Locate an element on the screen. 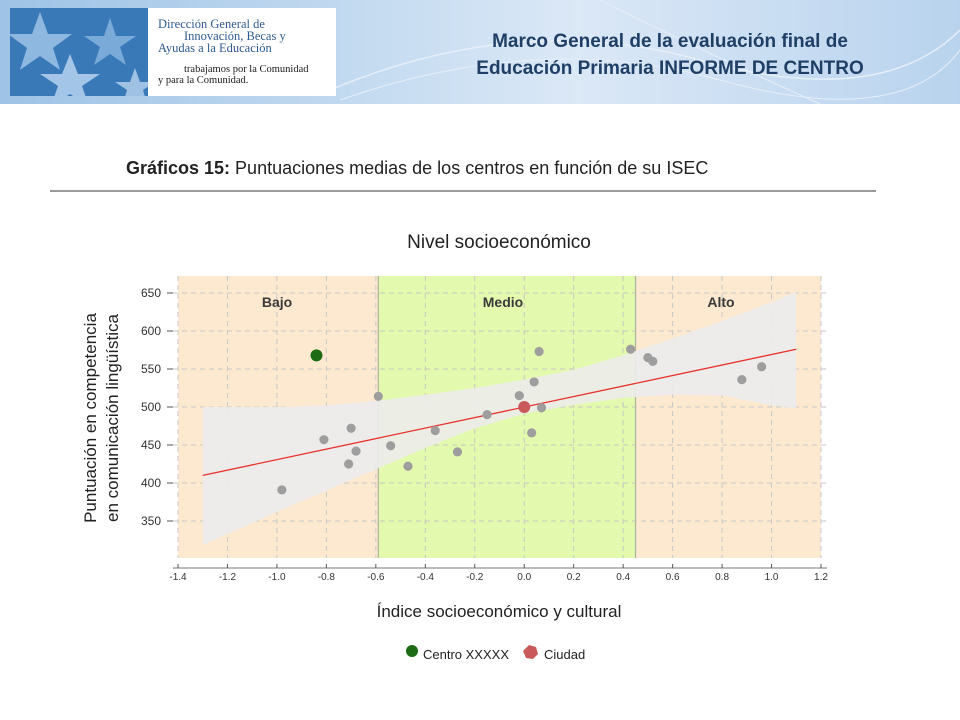 Image resolution: width=960 pixels, height=720 pixels. trend-line is located at coordinates (499, 412).